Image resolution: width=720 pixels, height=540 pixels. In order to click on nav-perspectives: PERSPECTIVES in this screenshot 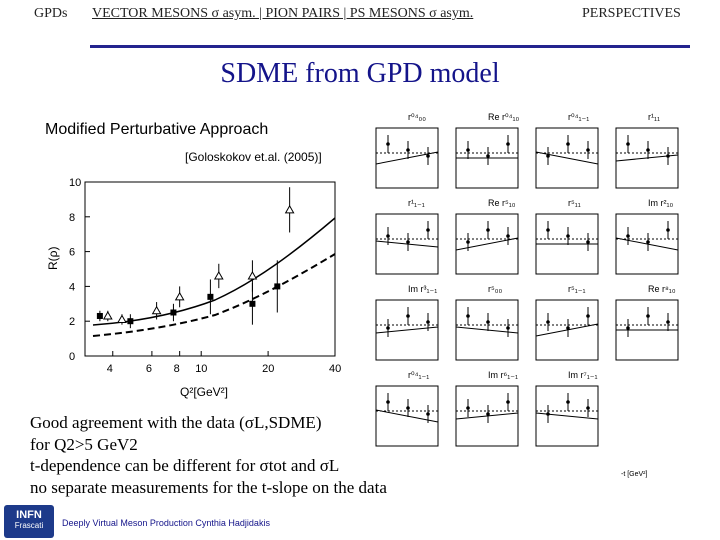, I will do `click(631, 13)`.